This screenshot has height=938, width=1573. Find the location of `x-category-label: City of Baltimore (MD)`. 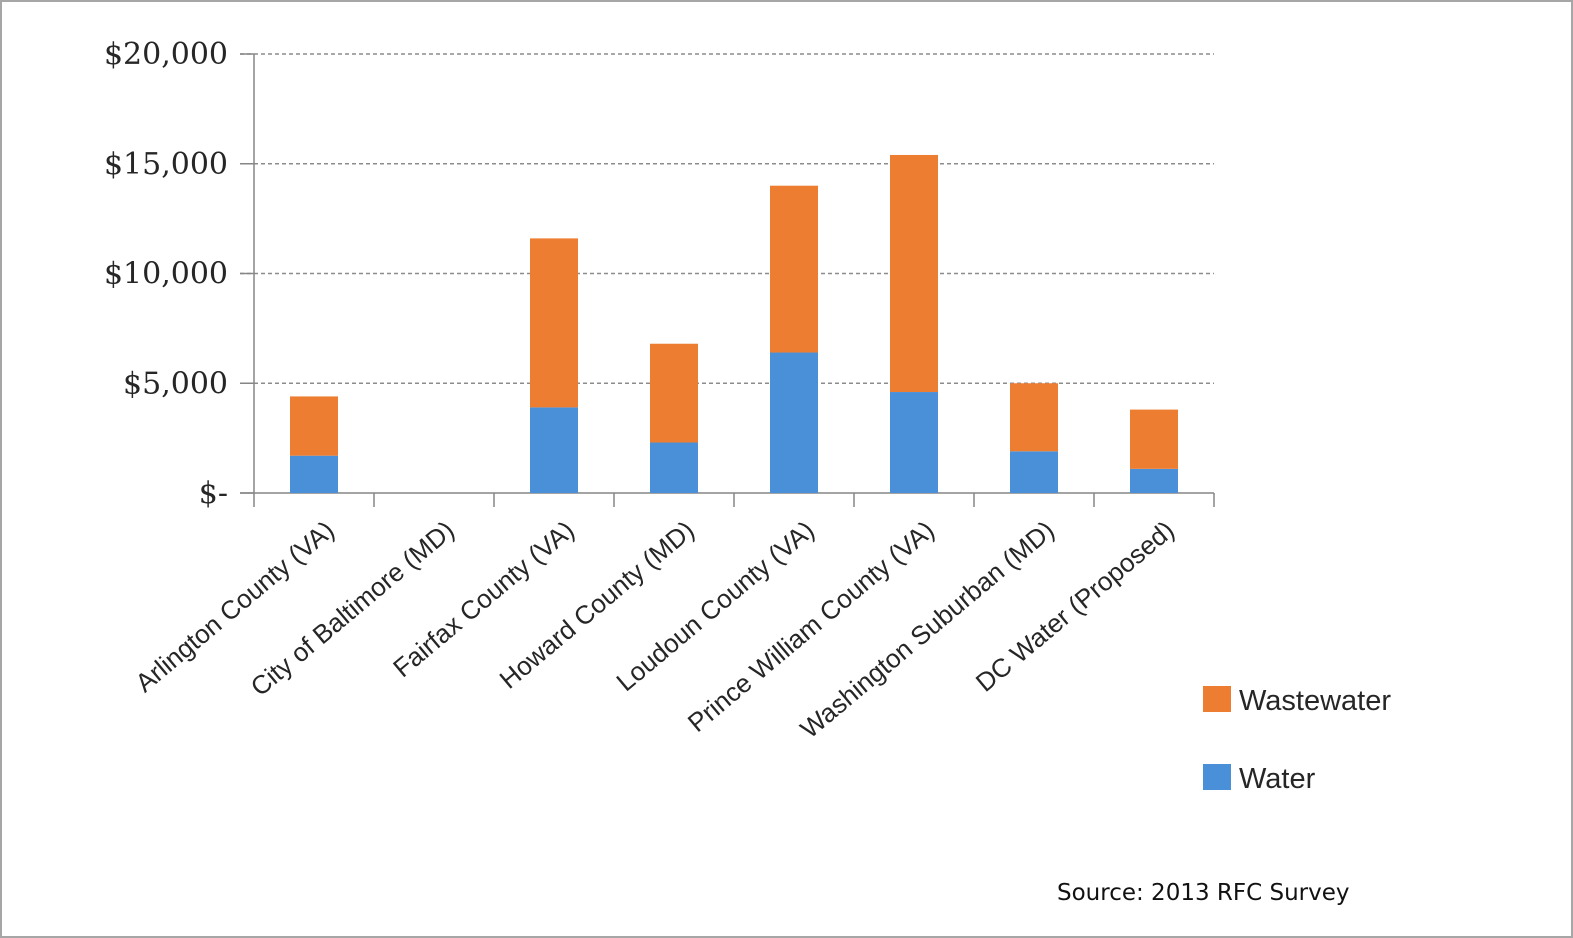

x-category-label: City of Baltimore (MD) is located at coordinates (352, 608).